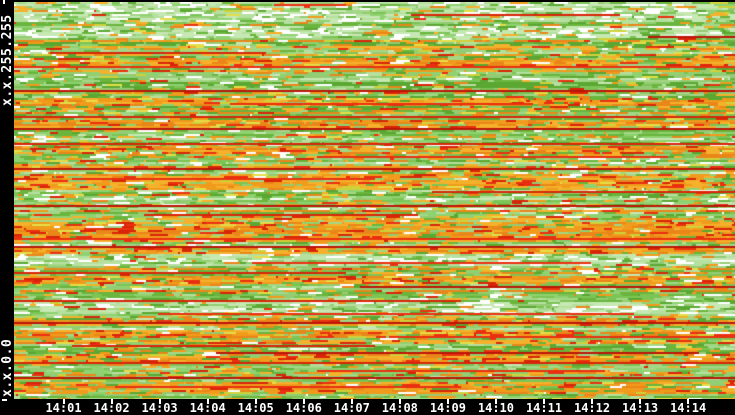  I want to click on x-tick-label: 14:11, so click(544, 408).